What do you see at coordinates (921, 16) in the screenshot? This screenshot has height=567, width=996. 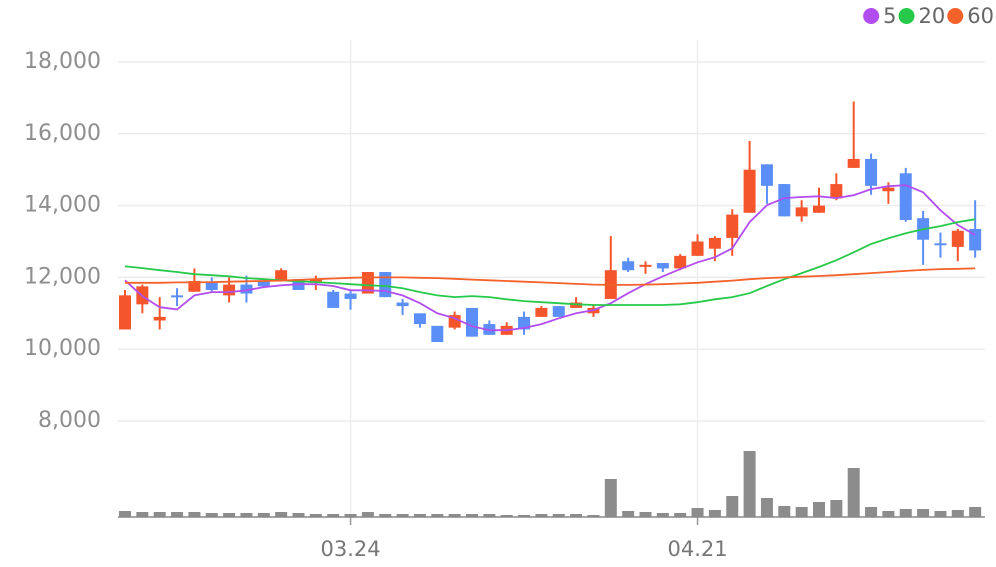 I see `legend-item: 20` at bounding box center [921, 16].